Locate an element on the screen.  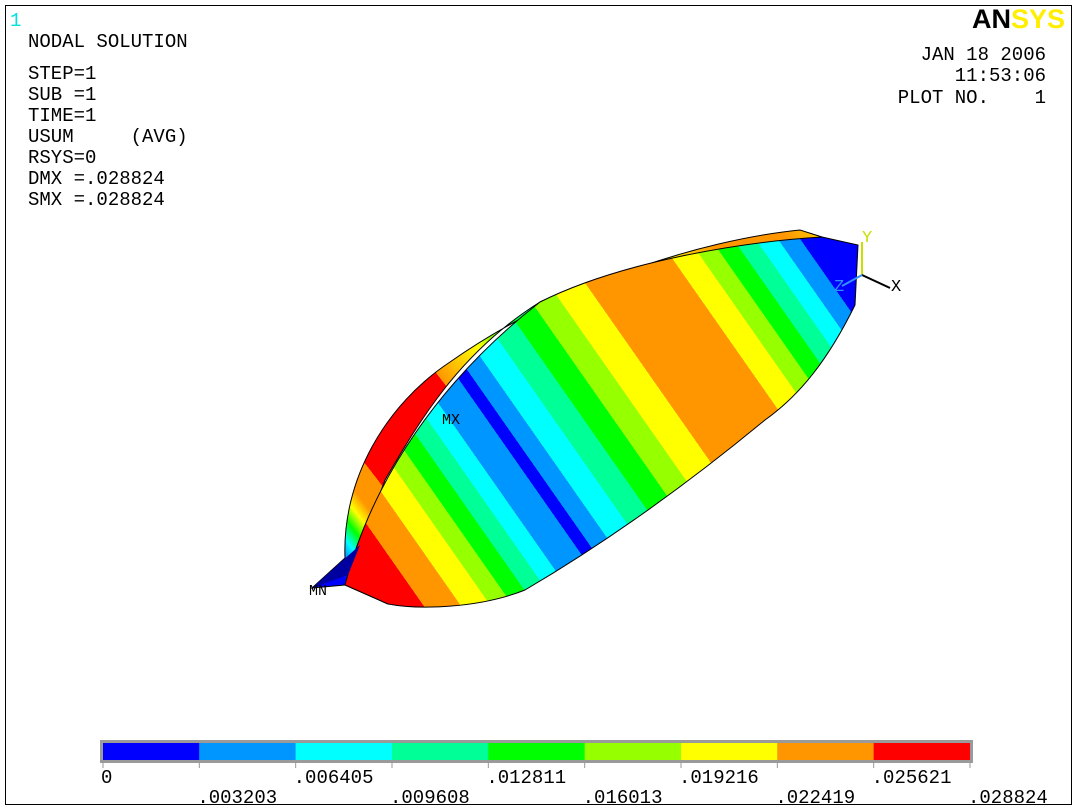
header-line: TIME=1 is located at coordinates (62, 116).